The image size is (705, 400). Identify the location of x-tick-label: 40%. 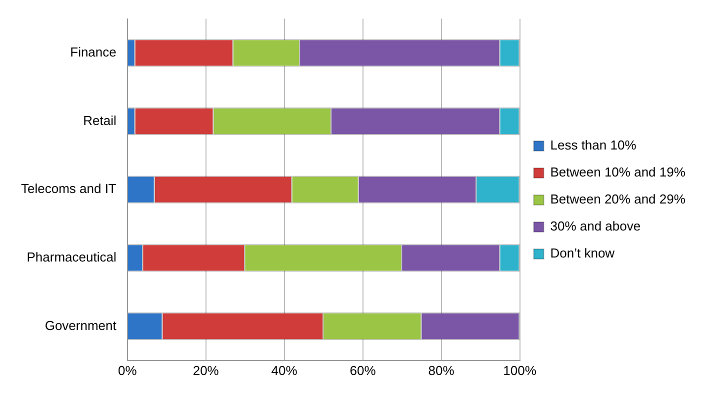
(284, 370).